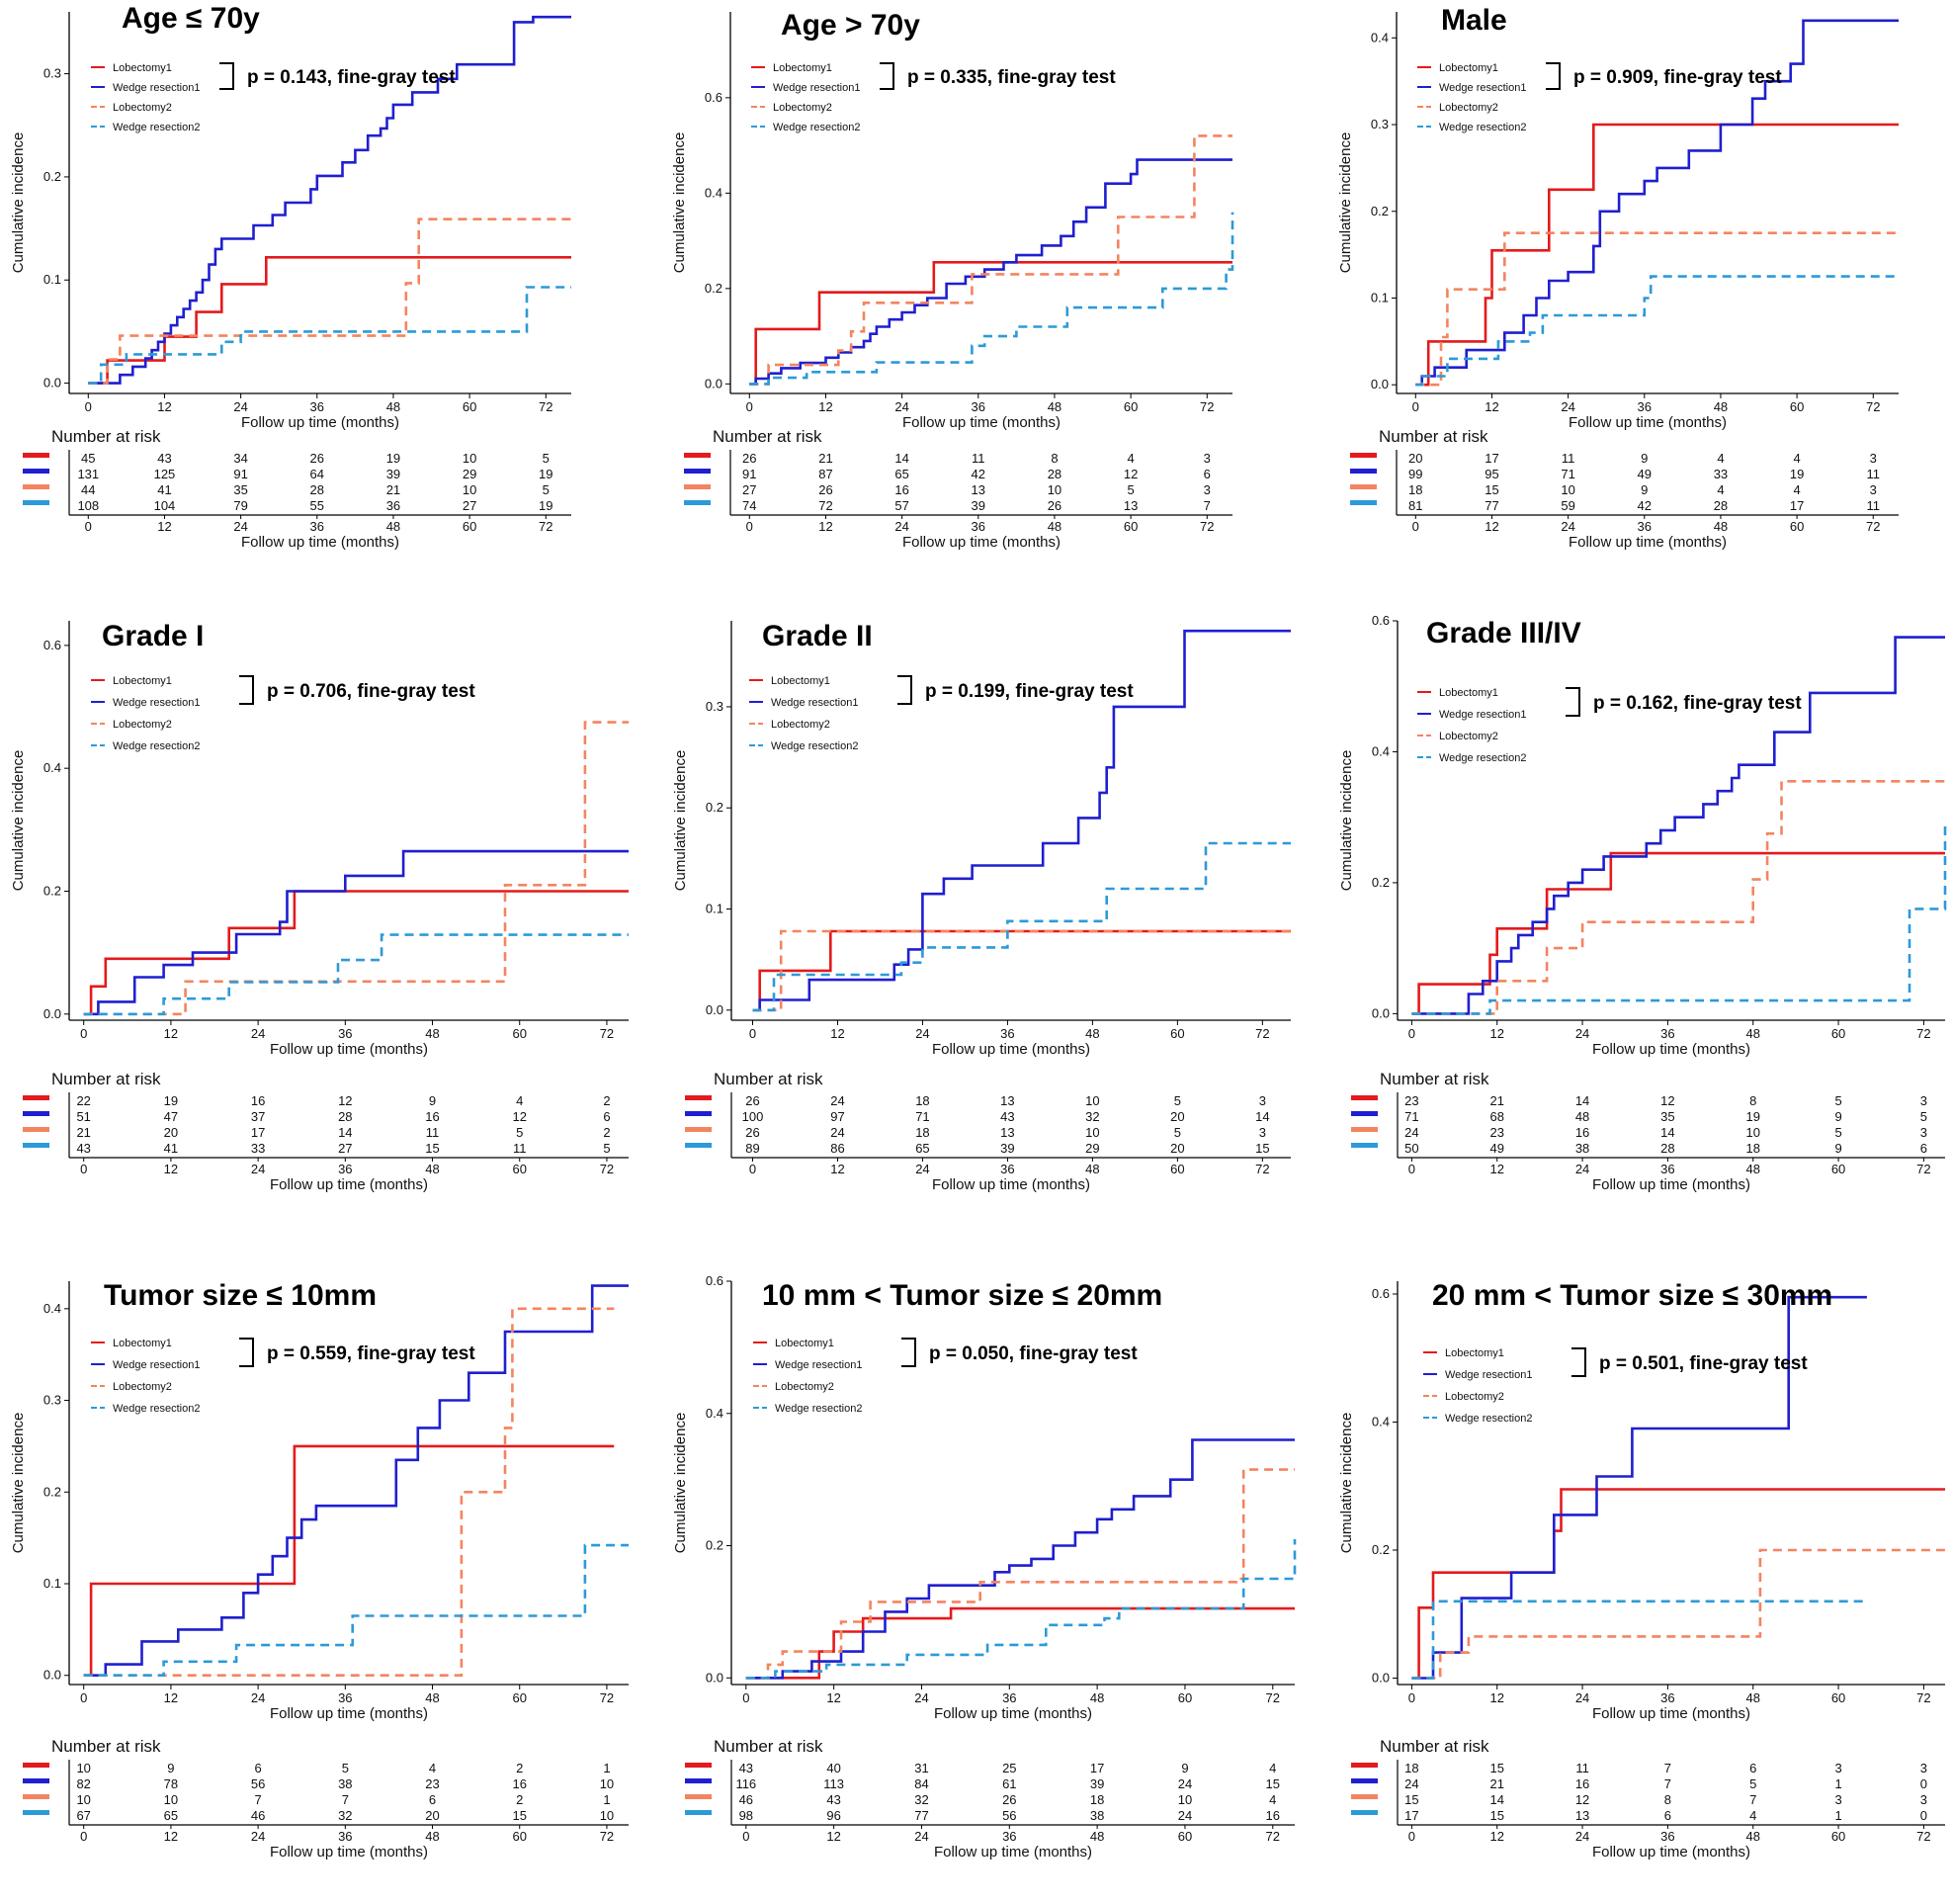  I want to click on risk-value: 78, so click(171, 1783).